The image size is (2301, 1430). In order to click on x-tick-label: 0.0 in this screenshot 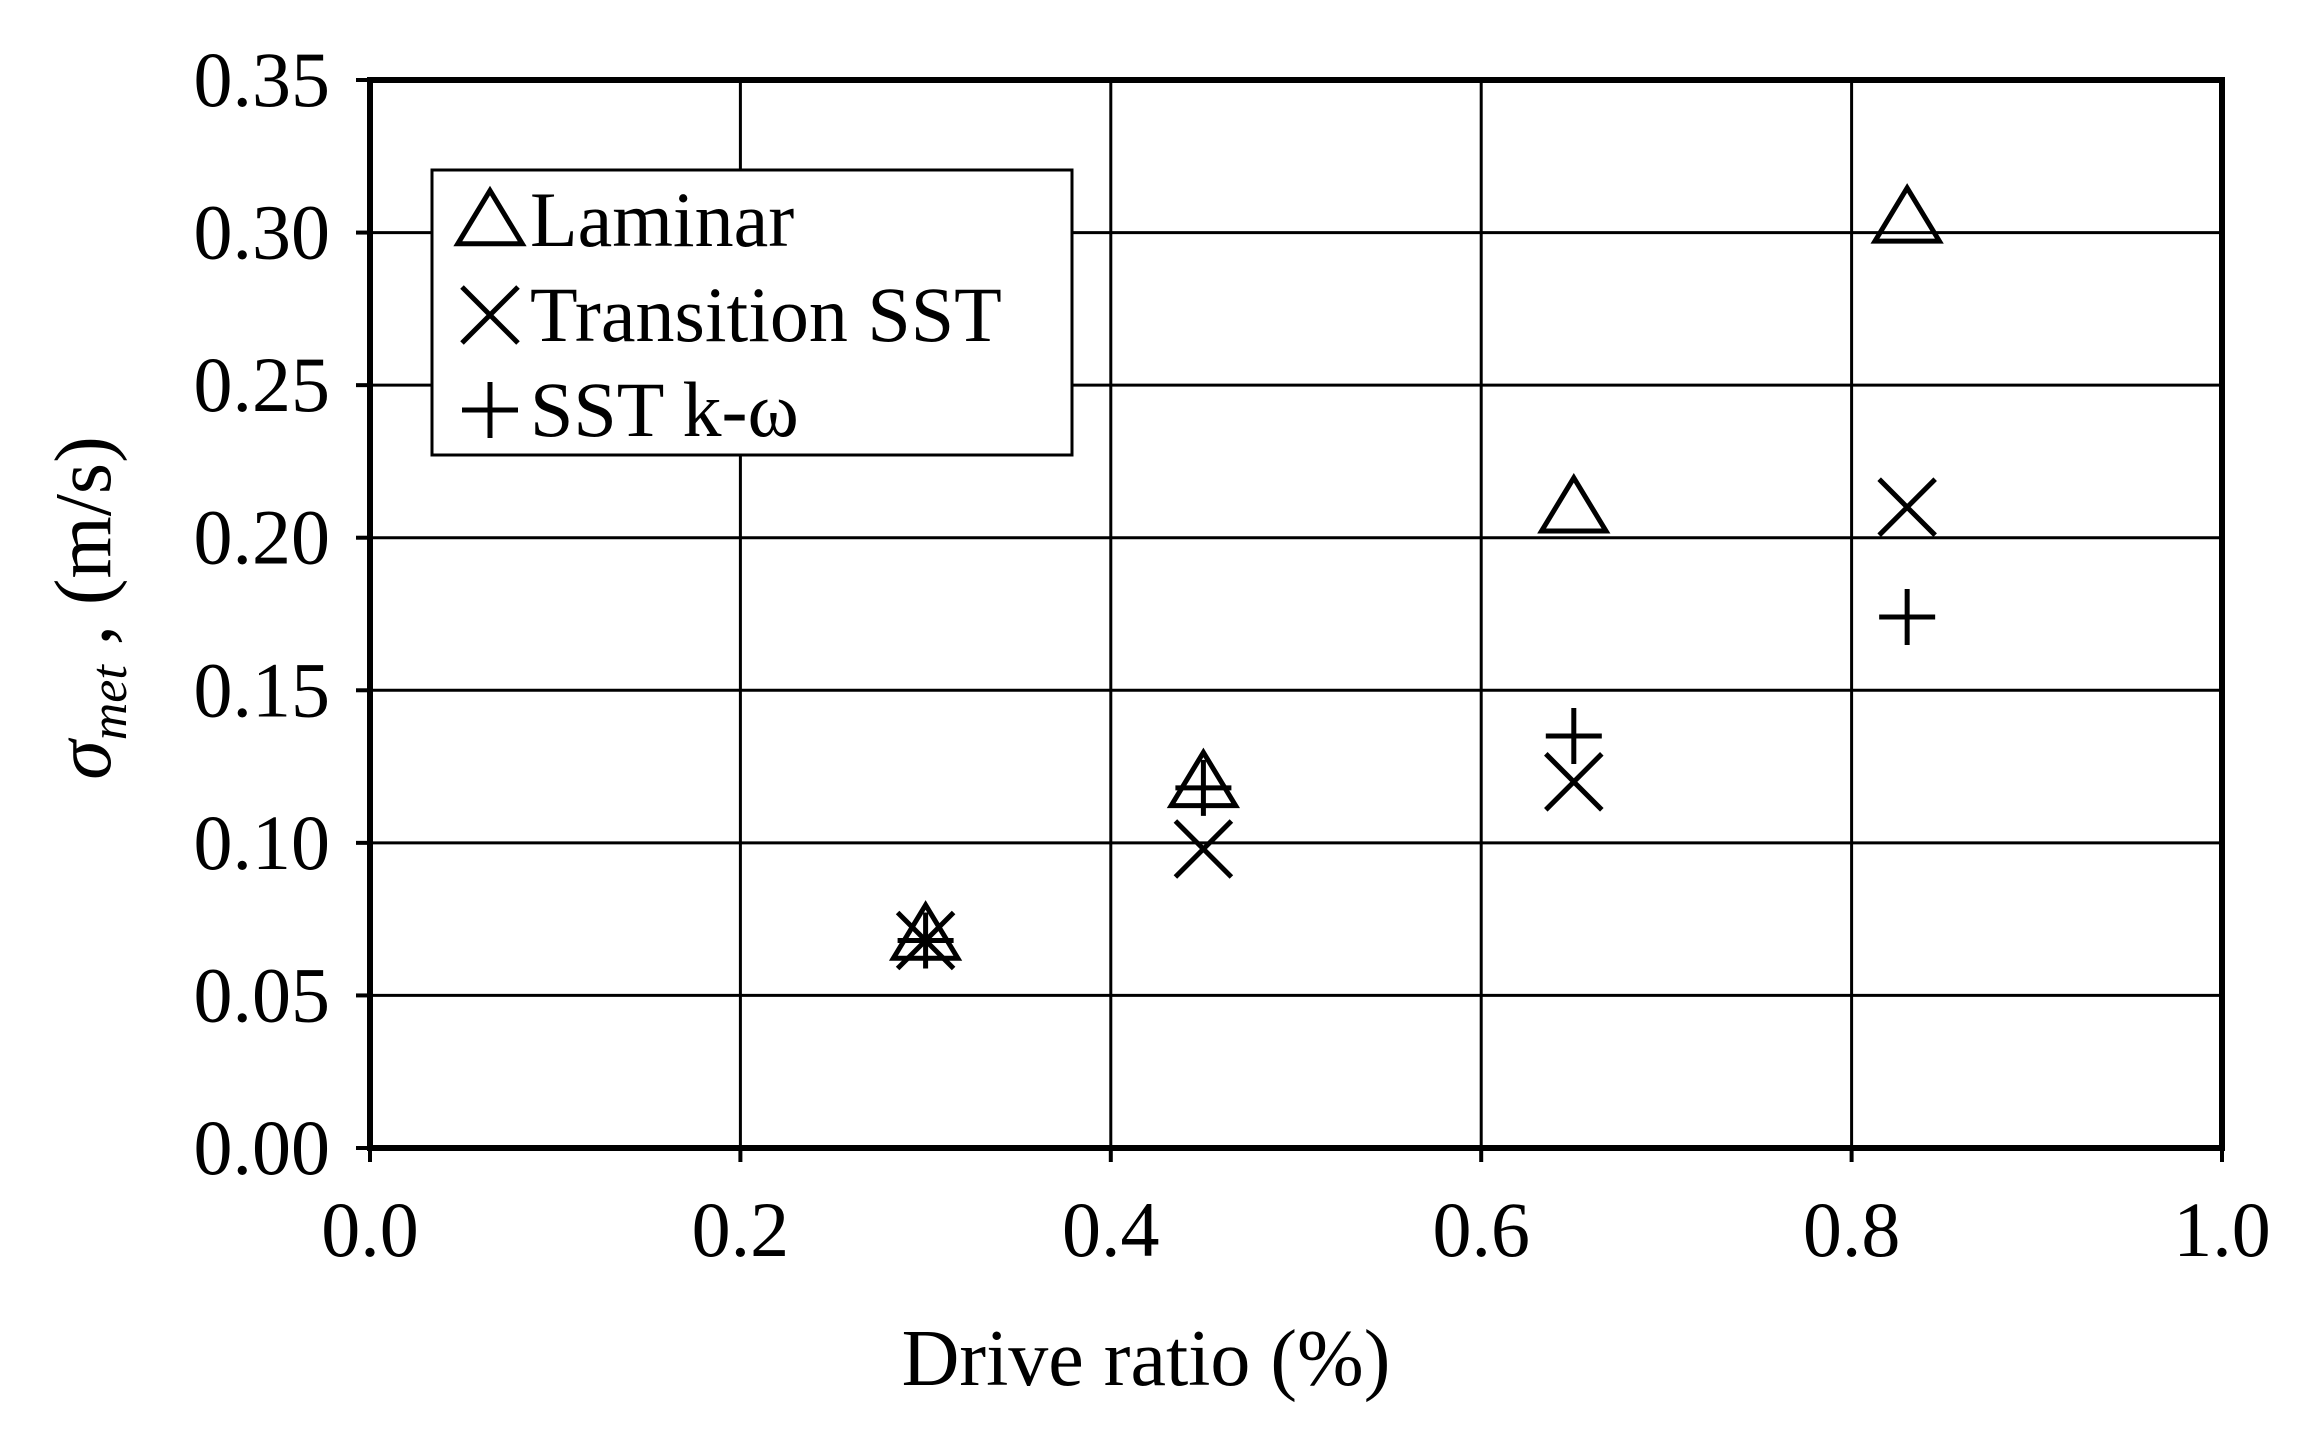, I will do `click(370, 1229)`.